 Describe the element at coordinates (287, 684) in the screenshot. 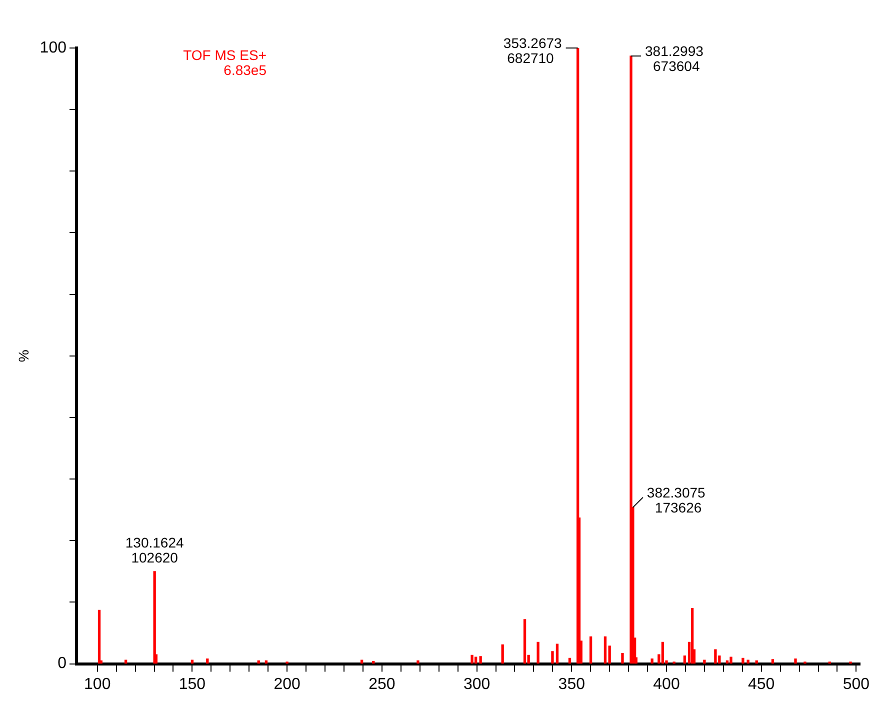

I see `x-tick-label: 200` at that location.